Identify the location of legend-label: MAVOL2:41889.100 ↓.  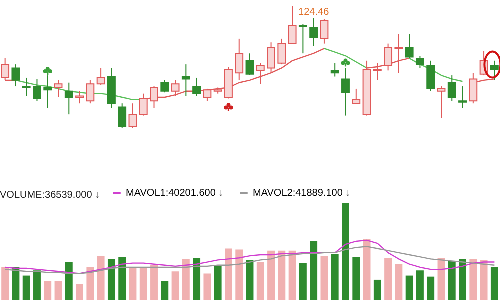
(302, 193).